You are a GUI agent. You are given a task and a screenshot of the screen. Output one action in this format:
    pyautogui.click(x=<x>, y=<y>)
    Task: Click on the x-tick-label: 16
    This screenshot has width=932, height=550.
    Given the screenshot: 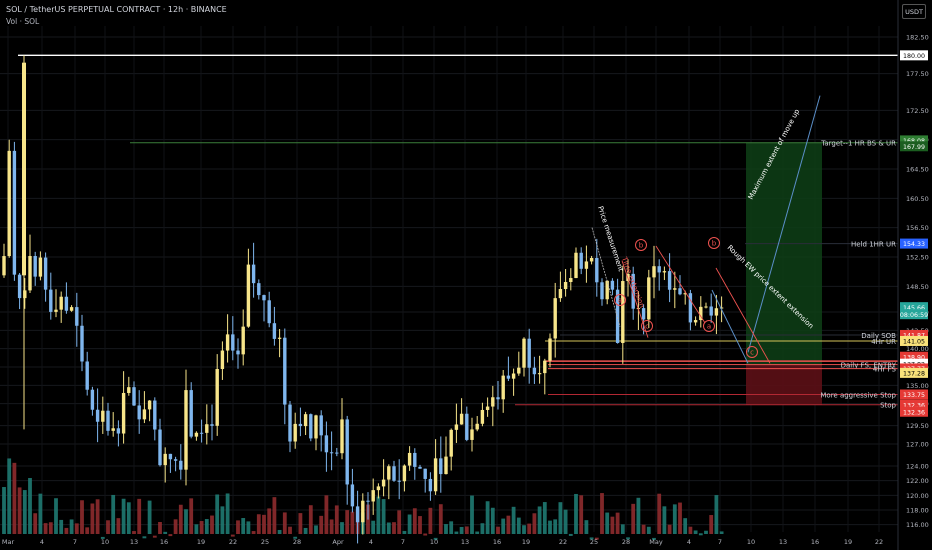 What is the action you would take?
    pyautogui.click(x=164, y=542)
    